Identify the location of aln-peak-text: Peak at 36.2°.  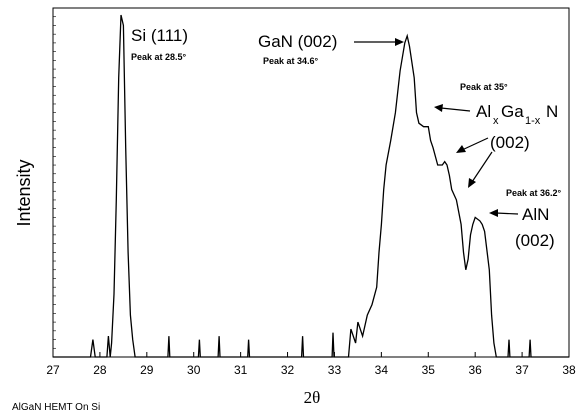
(534, 193).